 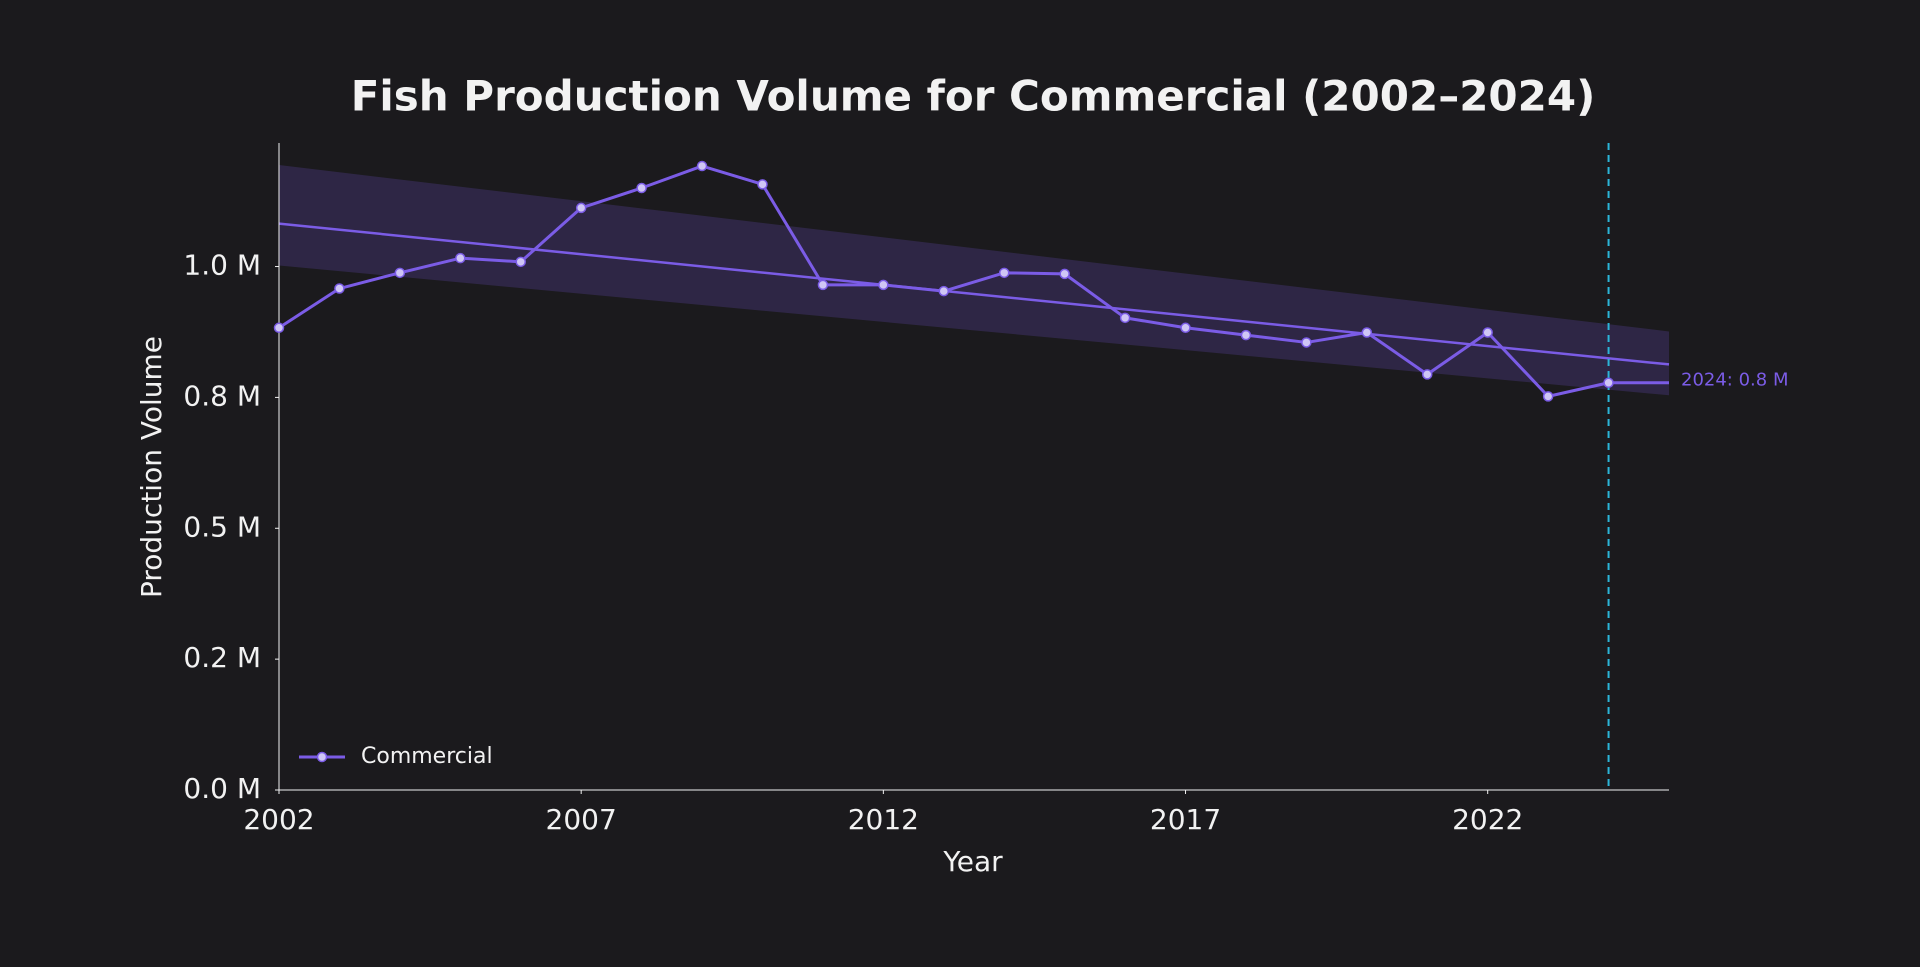 What do you see at coordinates (1734, 380) in the screenshot?
I see `annotation: 2024: 0.8 M` at bounding box center [1734, 380].